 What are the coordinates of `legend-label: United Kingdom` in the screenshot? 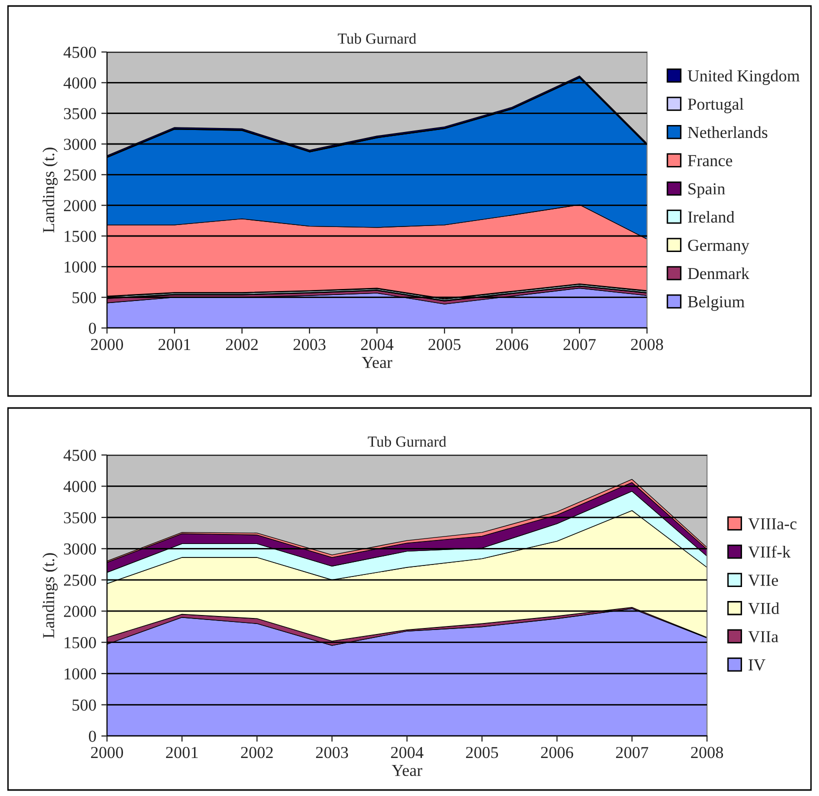 It's located at (744, 77).